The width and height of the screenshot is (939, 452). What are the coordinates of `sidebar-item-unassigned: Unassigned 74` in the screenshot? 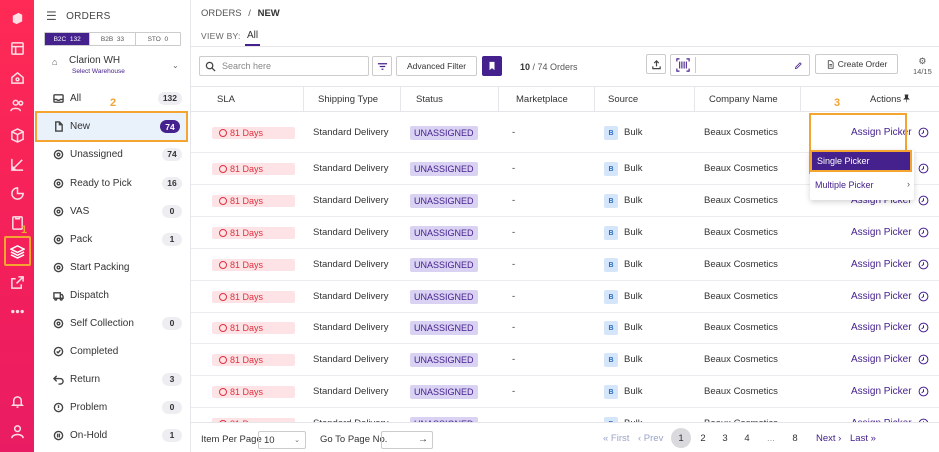 It's located at (112, 154).